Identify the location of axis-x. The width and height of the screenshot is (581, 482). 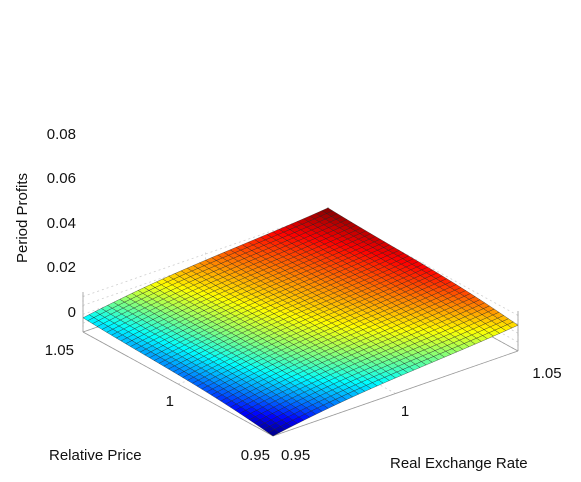
(395, 393).